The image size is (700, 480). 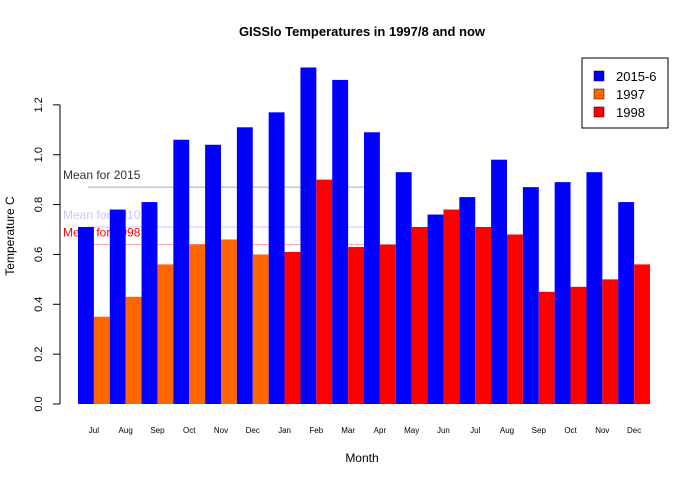 What do you see at coordinates (636, 76) in the screenshot?
I see `legend-label: 2015-6` at bounding box center [636, 76].